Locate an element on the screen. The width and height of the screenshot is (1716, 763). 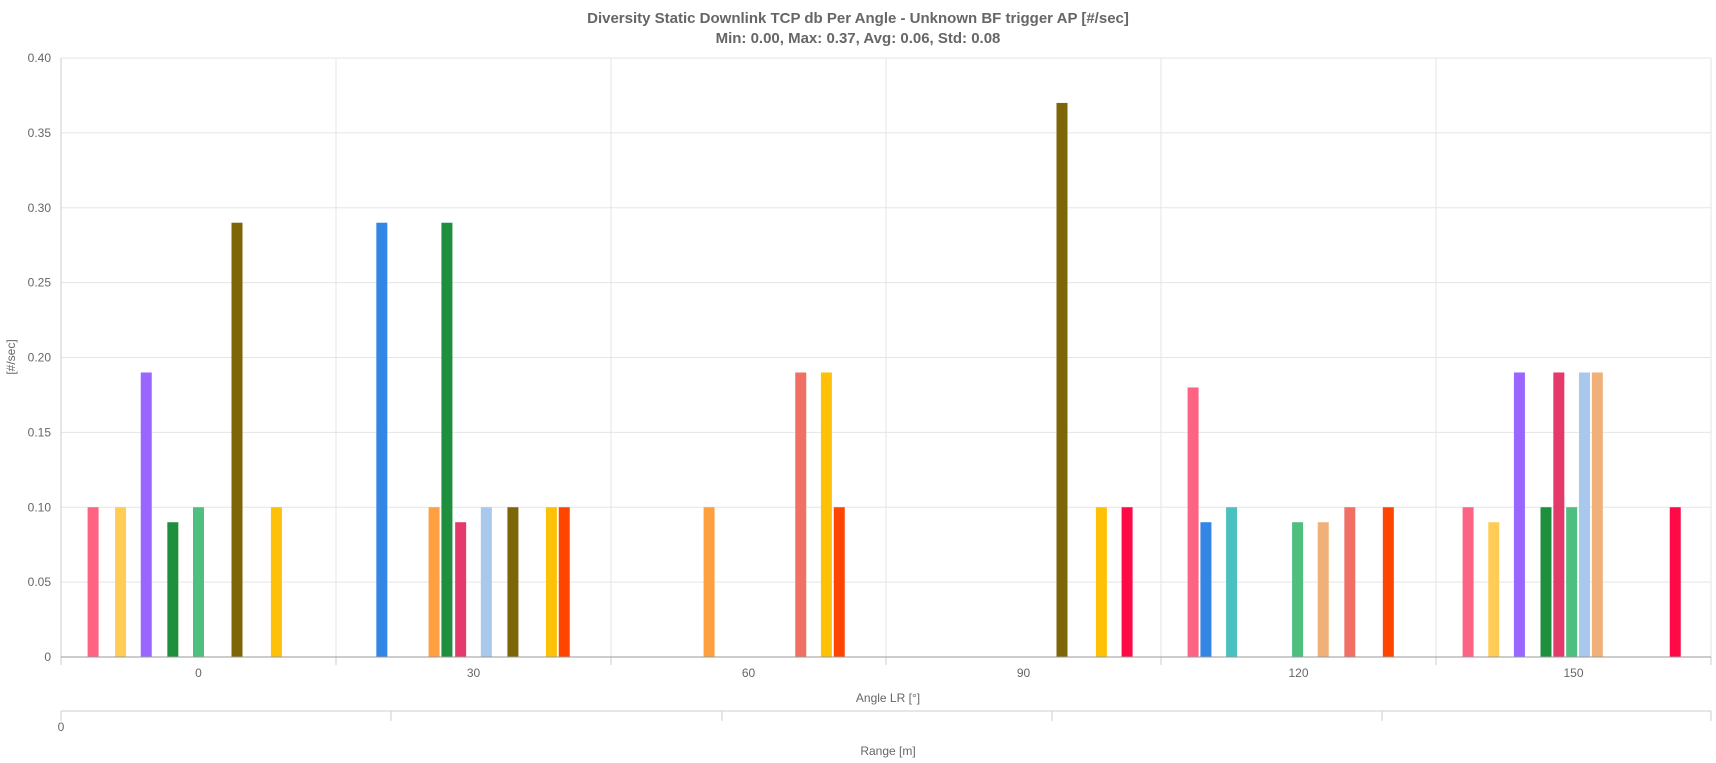
x-tick-label: 150 is located at coordinates (1573, 673).